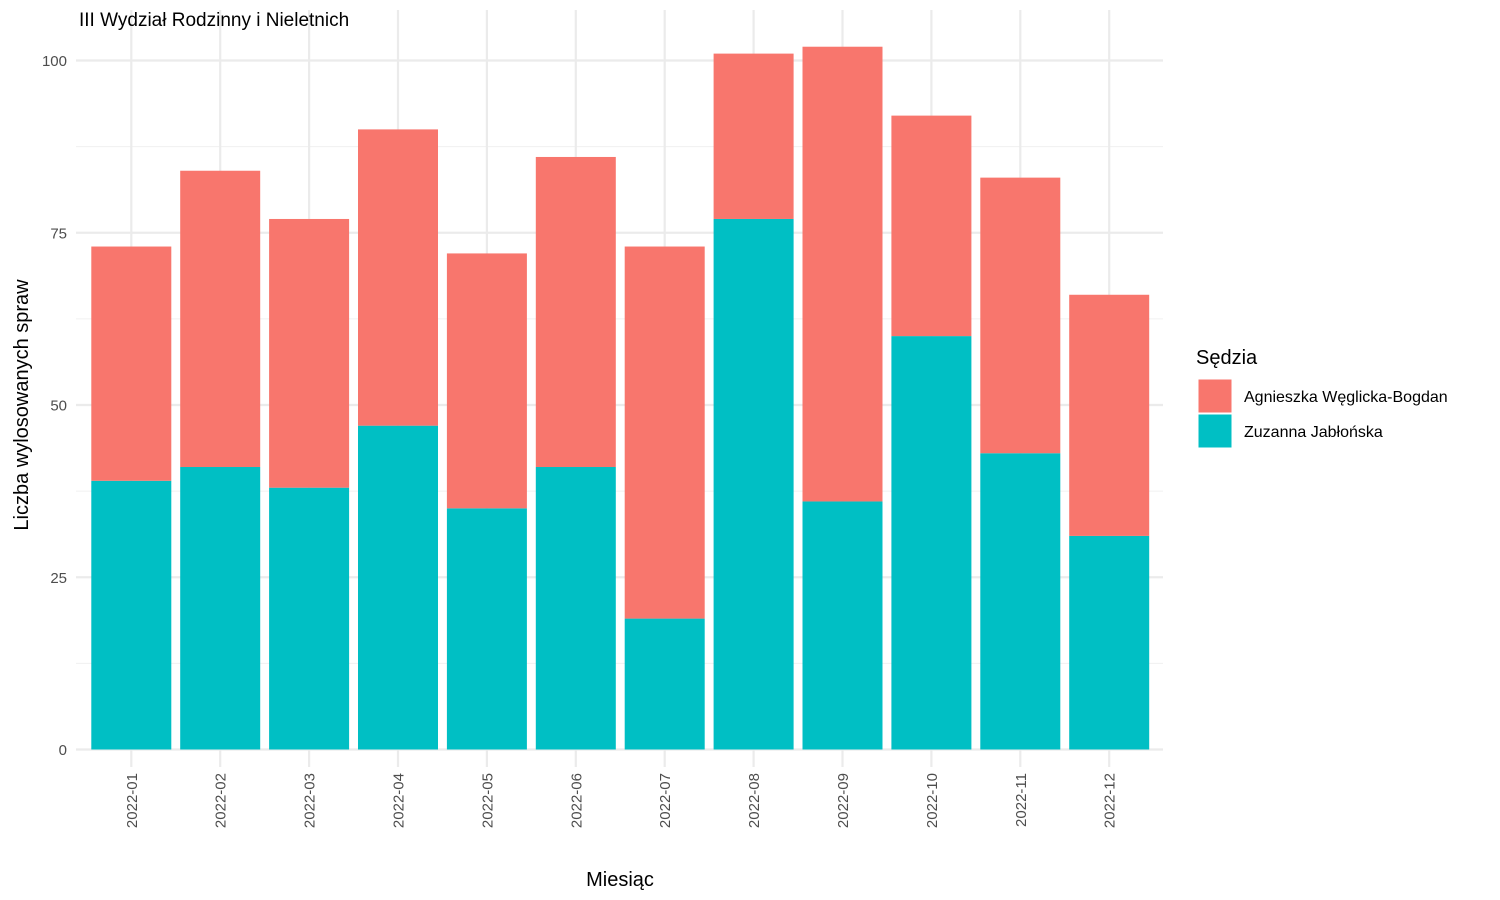 The width and height of the screenshot is (1500, 900). What do you see at coordinates (576, 800) in the screenshot?
I see `x-tick-label: 2022-06` at bounding box center [576, 800].